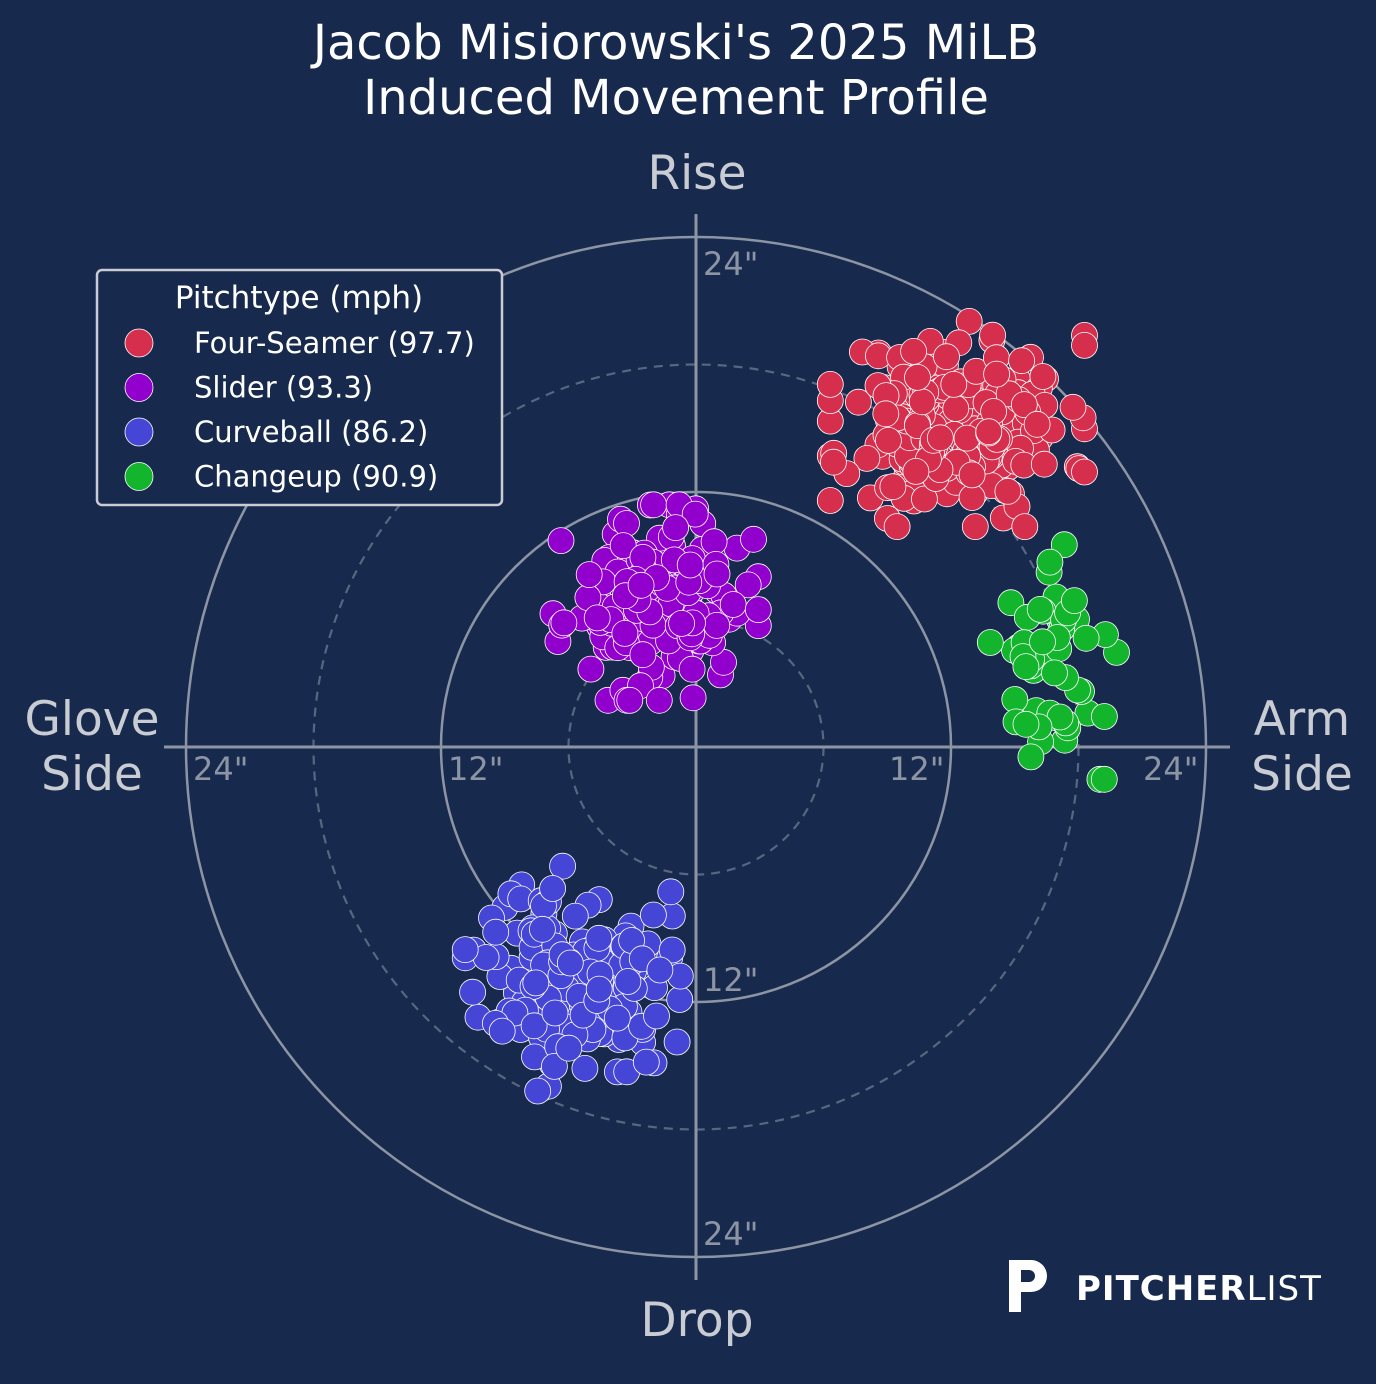  What do you see at coordinates (676, 98) in the screenshot?
I see `chart-subtitle: Induced Movement Profile` at bounding box center [676, 98].